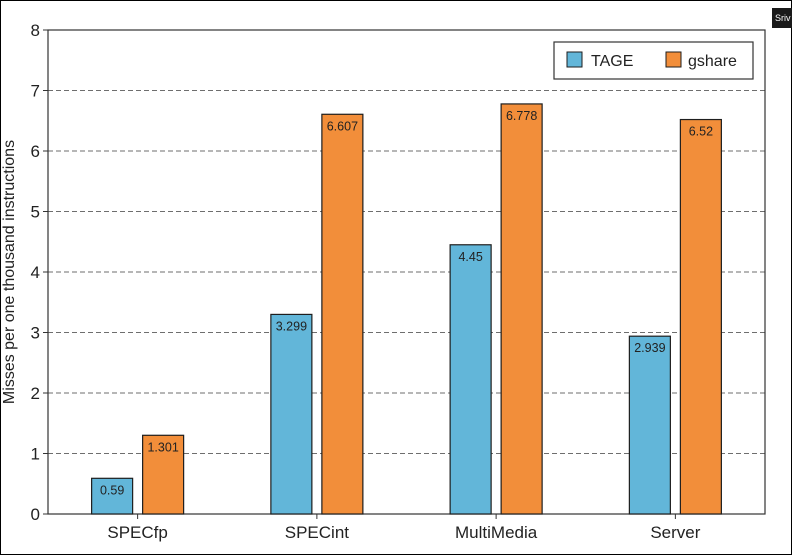  Describe the element at coordinates (782, 18) in the screenshot. I see `corner-tag: Sriv` at that location.